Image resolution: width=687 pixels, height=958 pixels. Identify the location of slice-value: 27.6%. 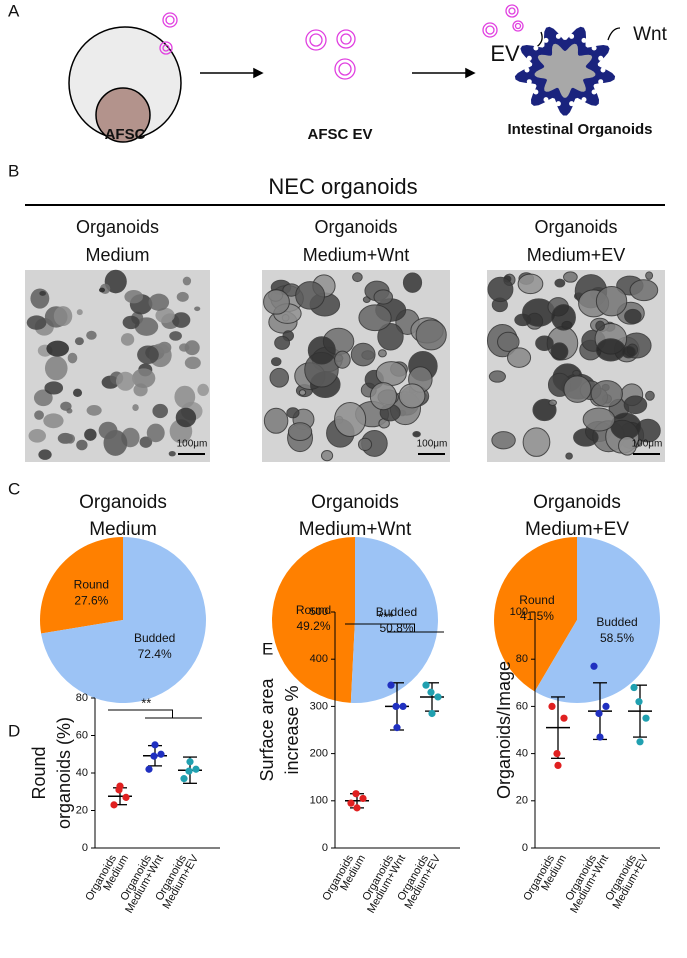
(91, 600).